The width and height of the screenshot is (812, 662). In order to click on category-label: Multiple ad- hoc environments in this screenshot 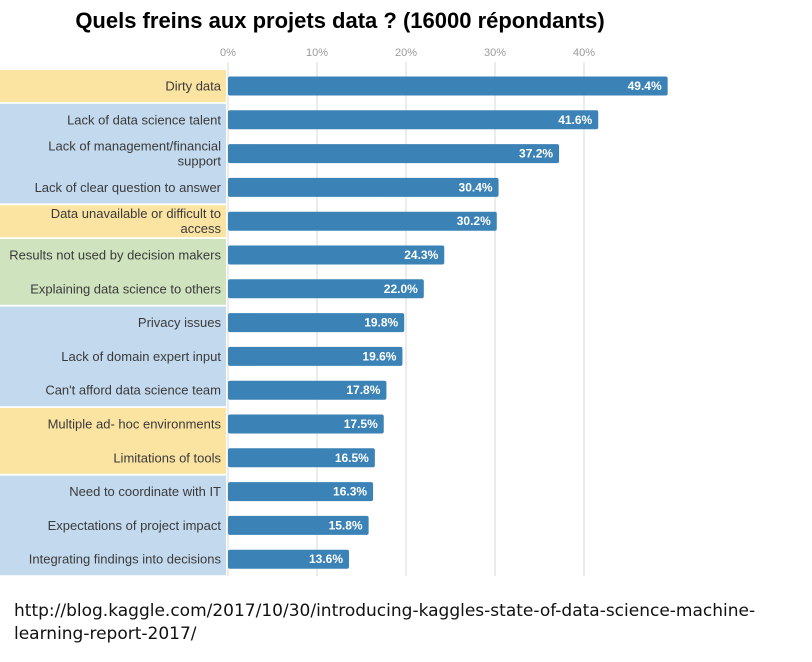, I will do `click(135, 424)`.